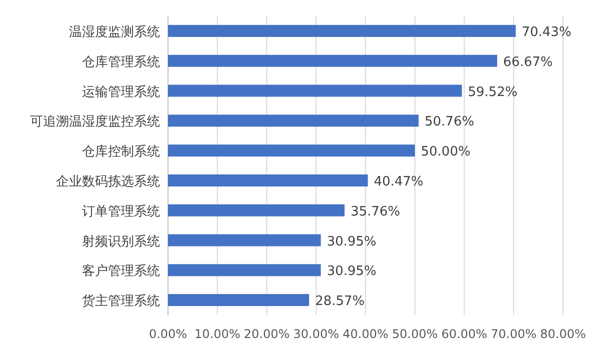 Image resolution: width=596 pixels, height=353 pixels. Describe the element at coordinates (493, 92) in the screenshot. I see `data-label: 59.52%` at that location.